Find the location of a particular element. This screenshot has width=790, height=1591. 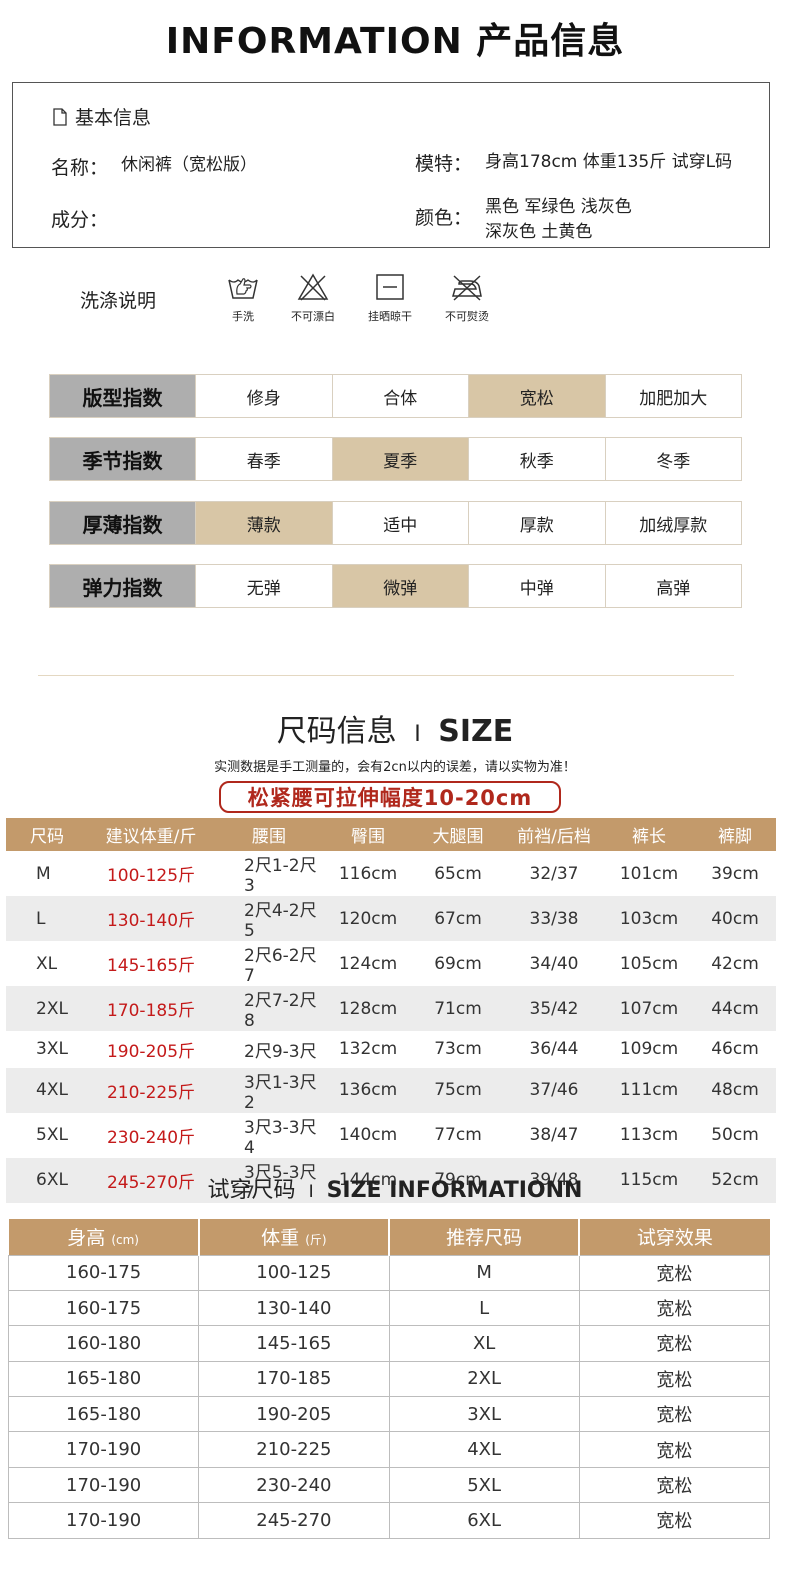

index-option-selected: 薄款 is located at coordinates (263, 523).